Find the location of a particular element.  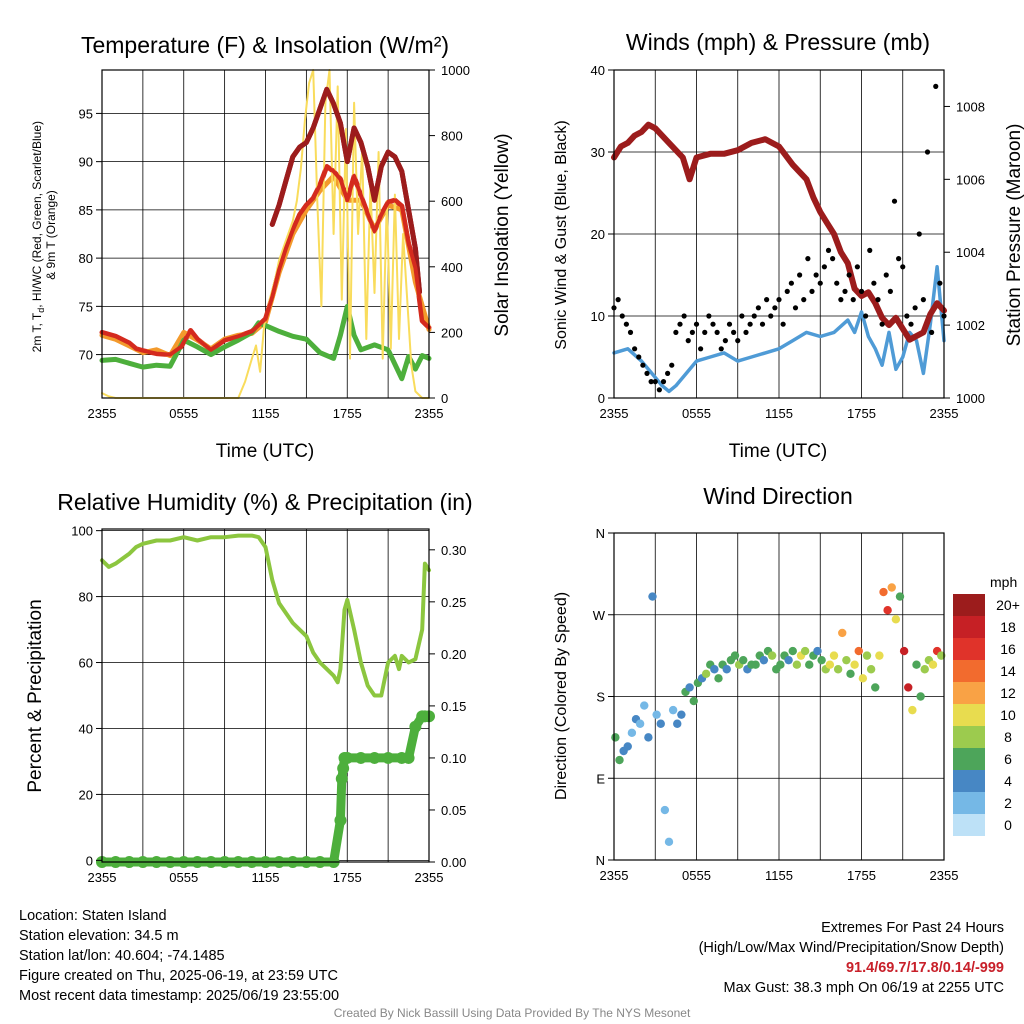

y-tick-label: 30 is located at coordinates (598, 152).